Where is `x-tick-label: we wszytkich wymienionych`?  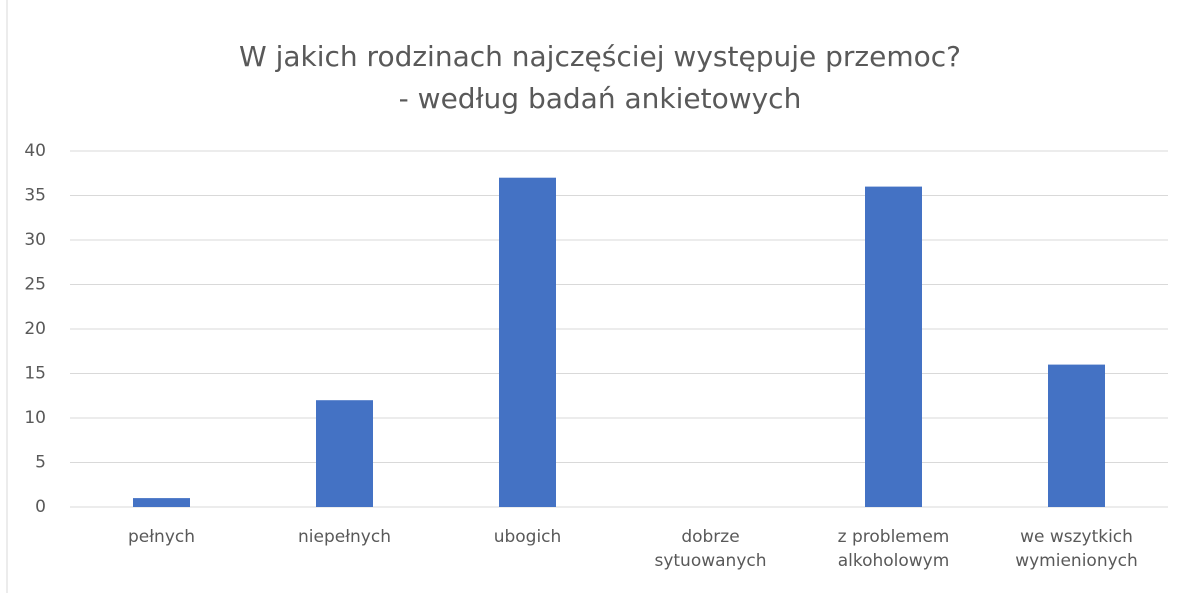 x-tick-label: we wszytkich wymienionych is located at coordinates (1076, 549).